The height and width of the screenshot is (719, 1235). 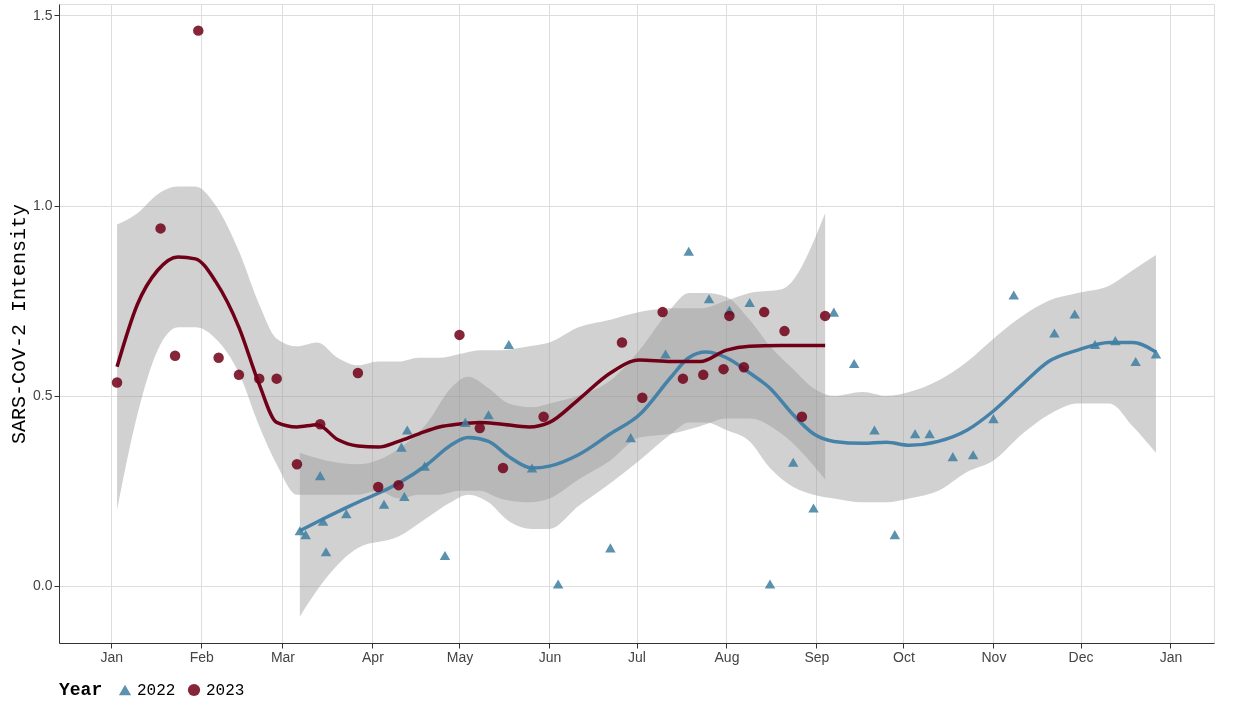 I want to click on x-tick-label: May, so click(x=460, y=656).